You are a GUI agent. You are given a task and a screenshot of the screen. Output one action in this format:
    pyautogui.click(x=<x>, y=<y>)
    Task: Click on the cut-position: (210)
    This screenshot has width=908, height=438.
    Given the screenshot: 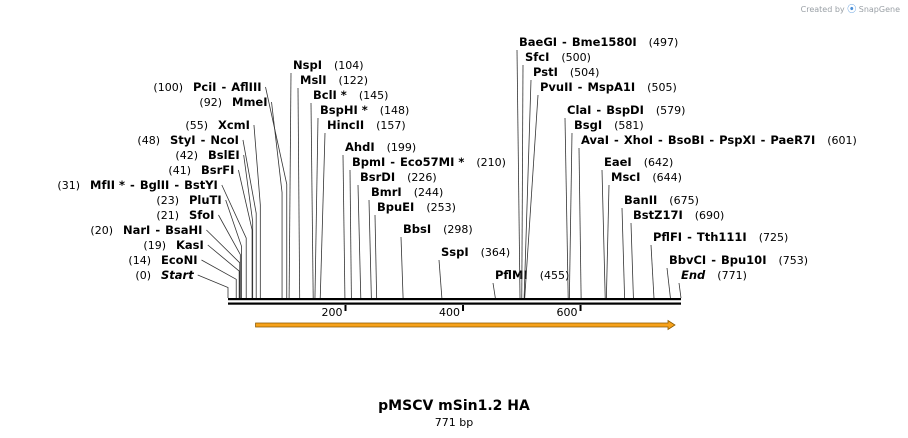 What is the action you would take?
    pyautogui.click(x=491, y=162)
    